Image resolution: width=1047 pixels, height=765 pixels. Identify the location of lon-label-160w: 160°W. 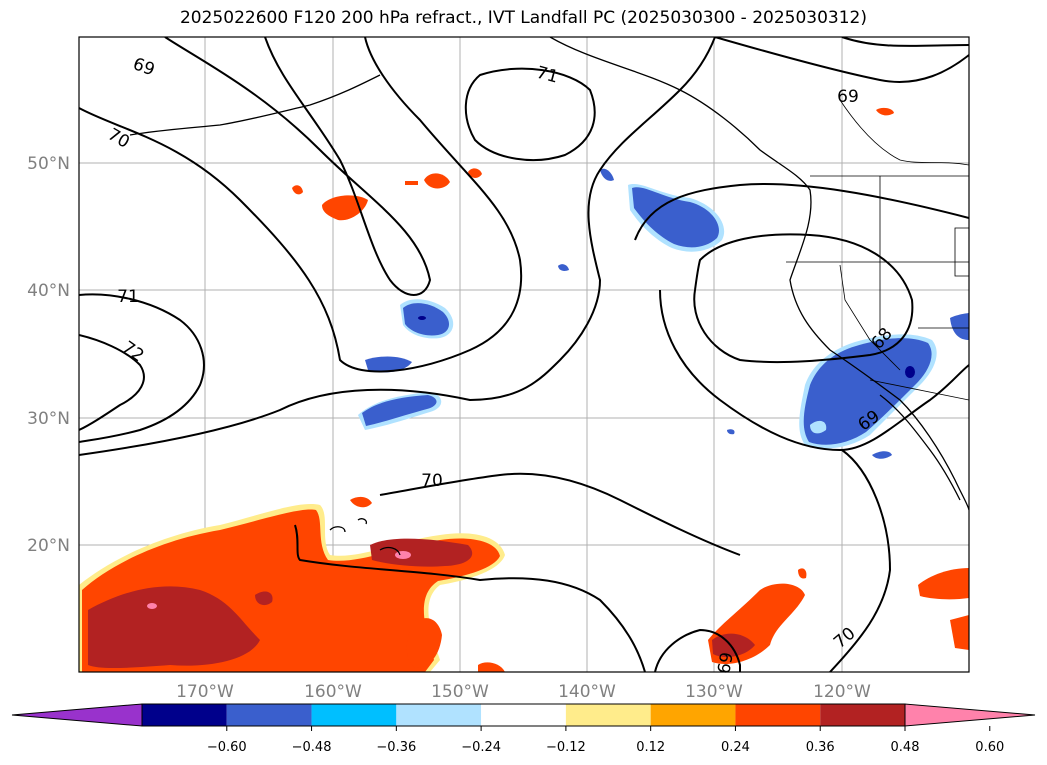
(333, 692).